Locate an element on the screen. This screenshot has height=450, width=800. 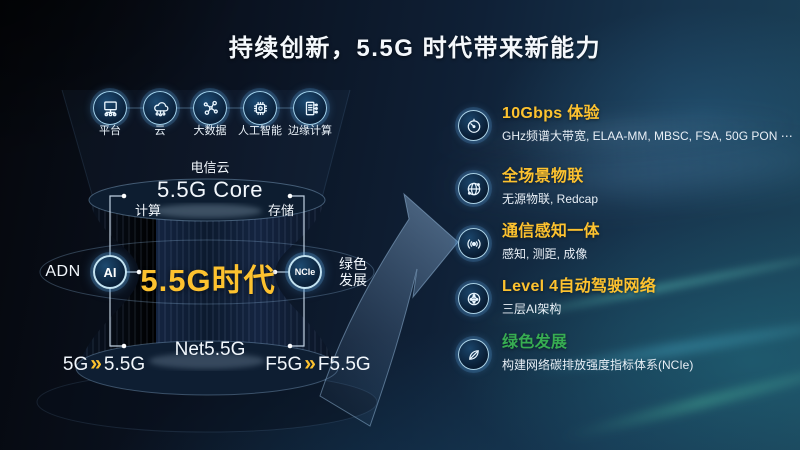
capability-row-autonomous: Level 4自动驾驶网络 三层AI架构 is located at coordinates (628, 297).